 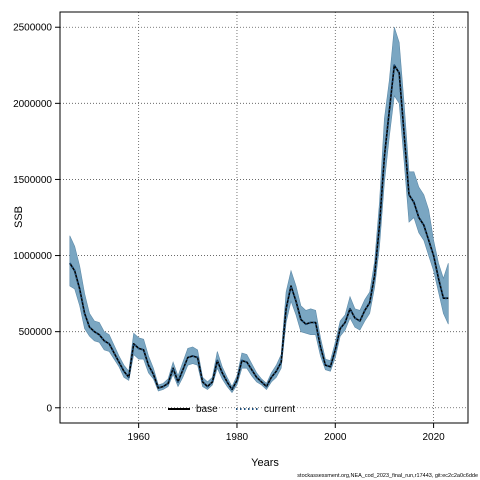 I want to click on y-tick-label: 1000000, so click(x=32, y=256).